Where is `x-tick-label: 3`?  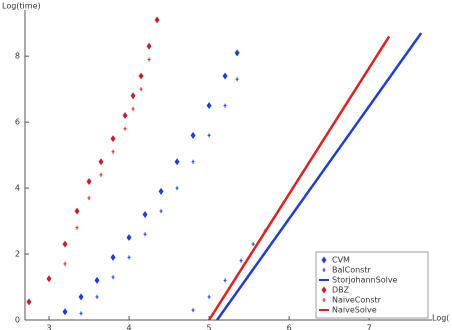 x-tick-label: 3 is located at coordinates (48, 327).